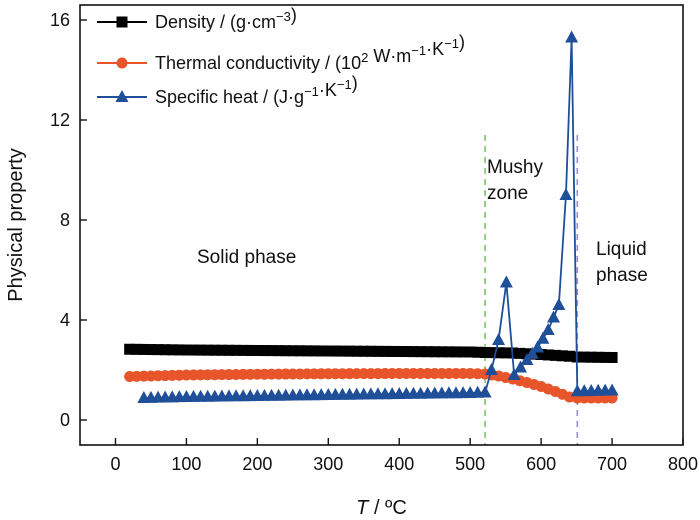 The width and height of the screenshot is (700, 520). Describe the element at coordinates (541, 464) in the screenshot. I see `x-tick-label: 600` at that location.